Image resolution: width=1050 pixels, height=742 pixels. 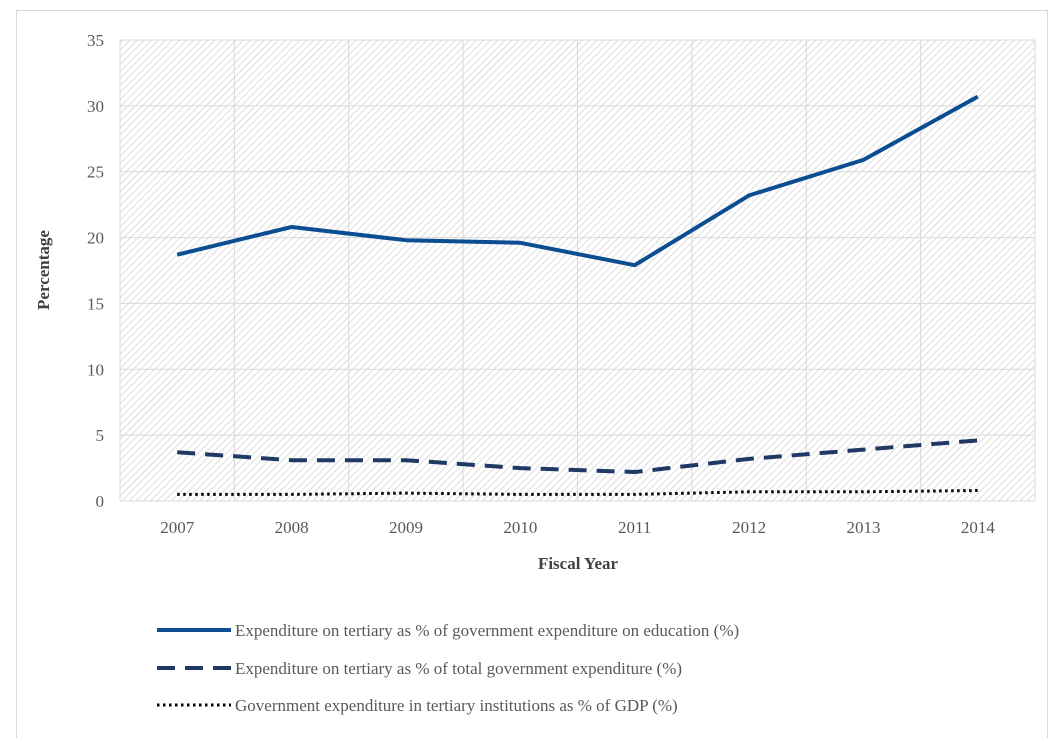 I want to click on y-tick-label: 10, so click(x=95, y=369).